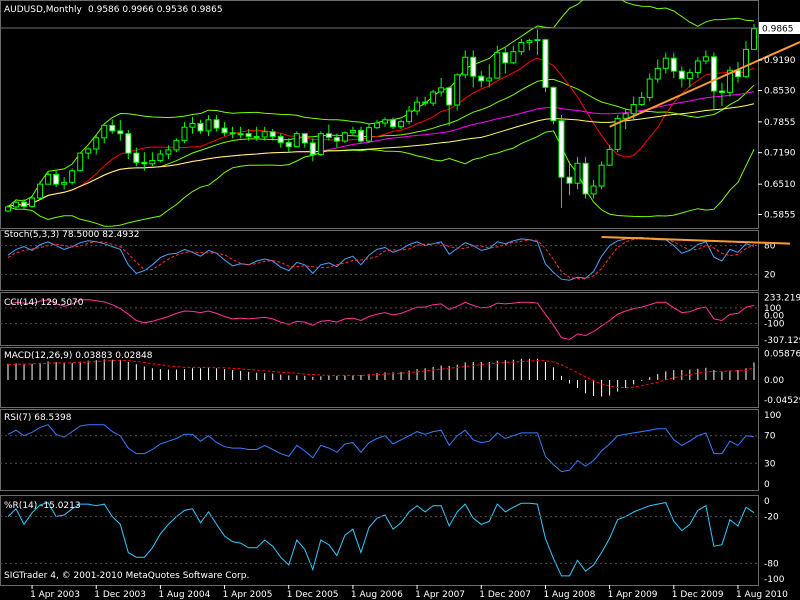 Image resolution: width=800 pixels, height=600 pixels. I want to click on time-tick-label: 1 Dec 2005, so click(313, 595).